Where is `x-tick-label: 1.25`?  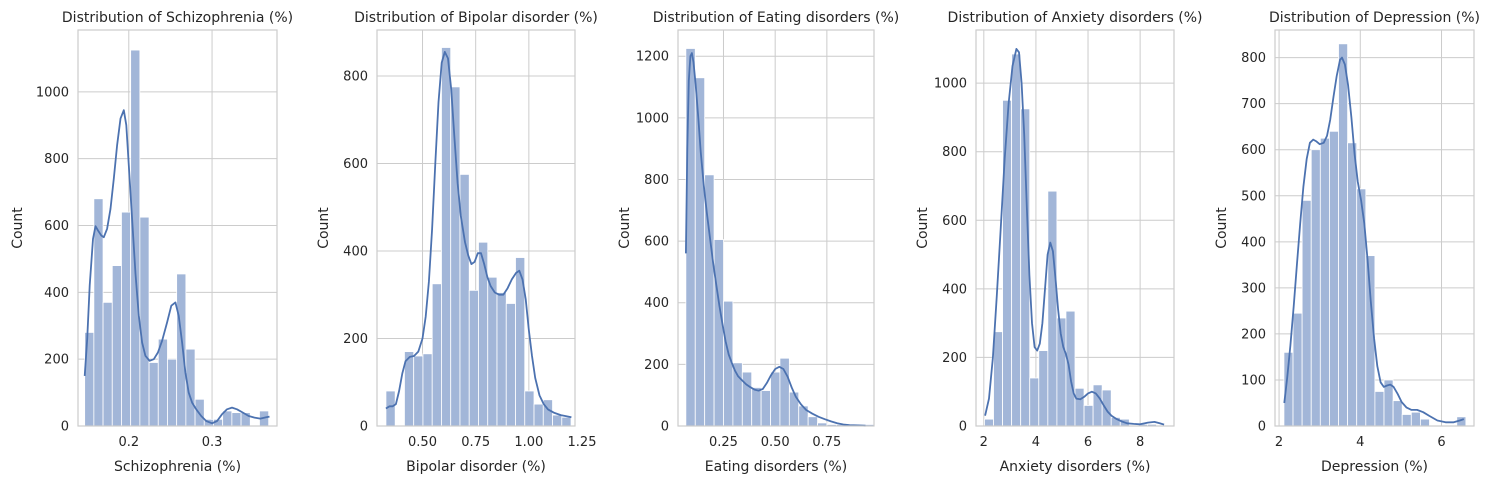
x-tick-label: 1.25 is located at coordinates (582, 442).